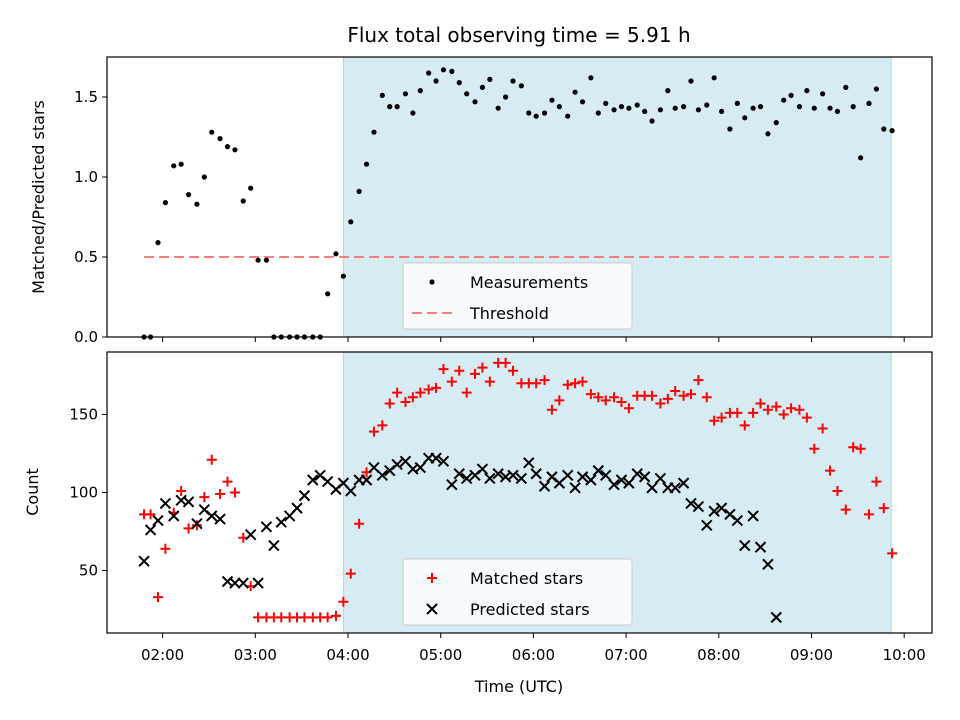  I want to click on x-tick-label: 03:00, so click(255, 655).